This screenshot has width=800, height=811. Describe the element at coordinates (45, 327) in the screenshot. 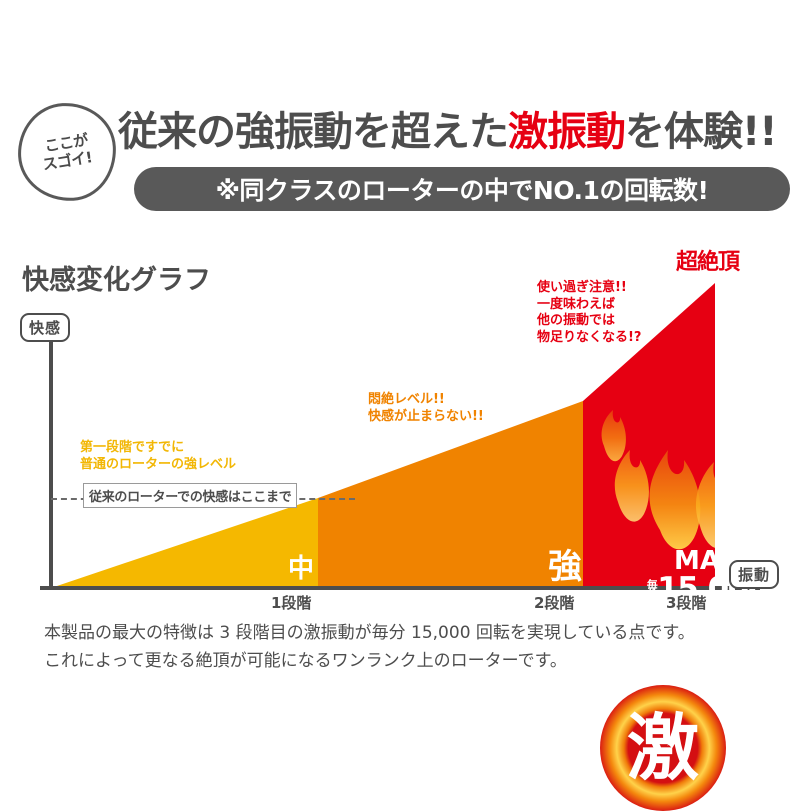

I see `y-axis-label: 快感` at that location.